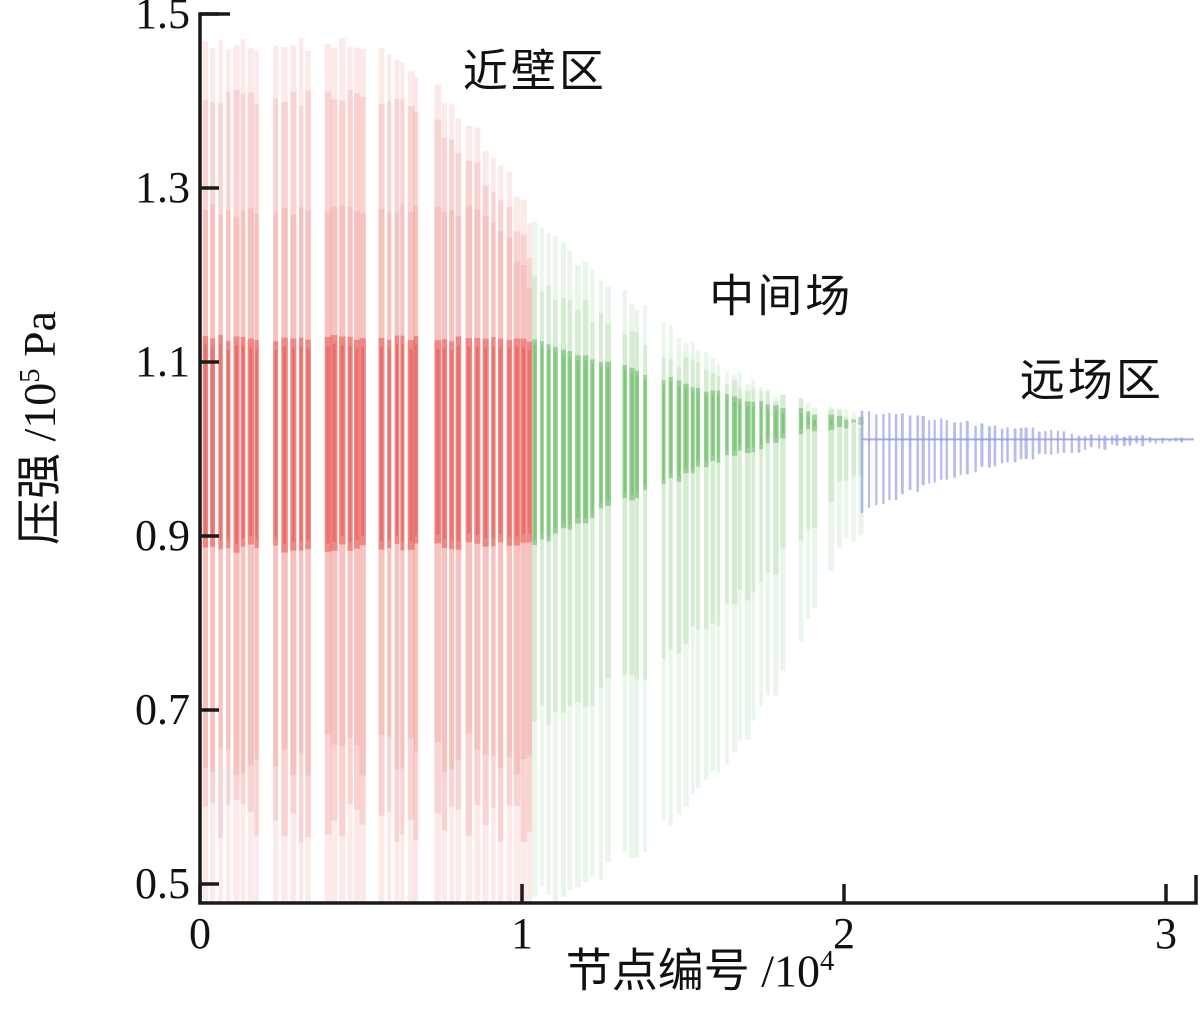 The width and height of the screenshot is (1200, 1024). What do you see at coordinates (162, 361) in the screenshot?
I see `y-tick-label: 1.1` at bounding box center [162, 361].